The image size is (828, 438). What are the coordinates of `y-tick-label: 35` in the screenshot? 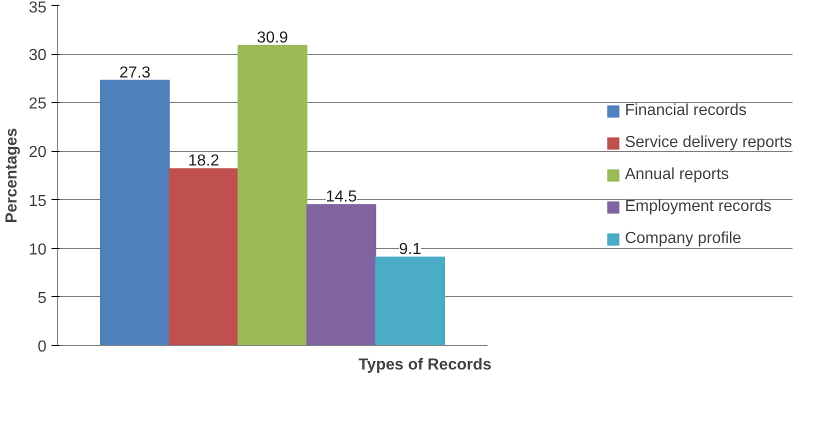 It's located at (37, 8).